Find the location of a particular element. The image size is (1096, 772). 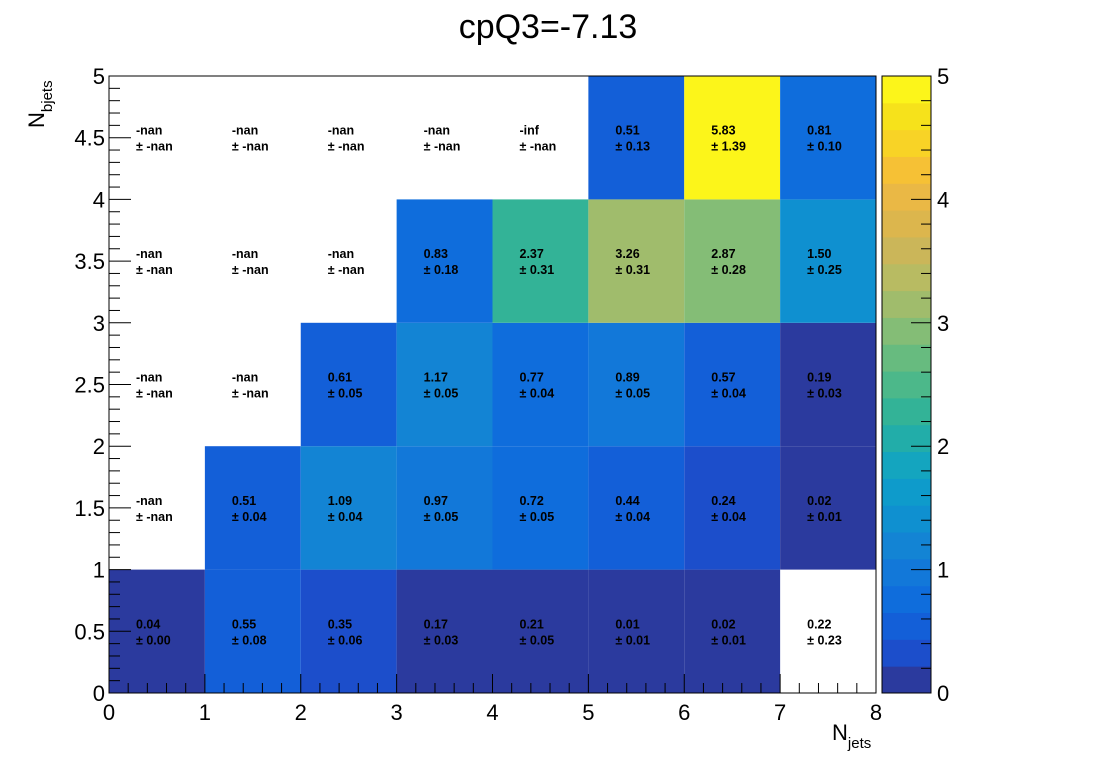

cell-value-label: 0.01 is located at coordinates (627, 624).